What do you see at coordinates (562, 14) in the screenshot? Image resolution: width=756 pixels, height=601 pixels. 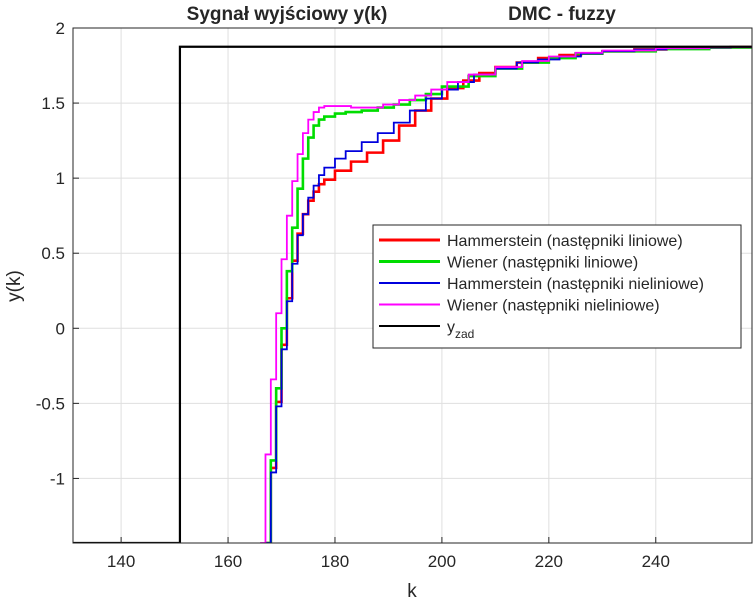 I see `chart-subtitle: DMC - fuzzy` at bounding box center [562, 14].